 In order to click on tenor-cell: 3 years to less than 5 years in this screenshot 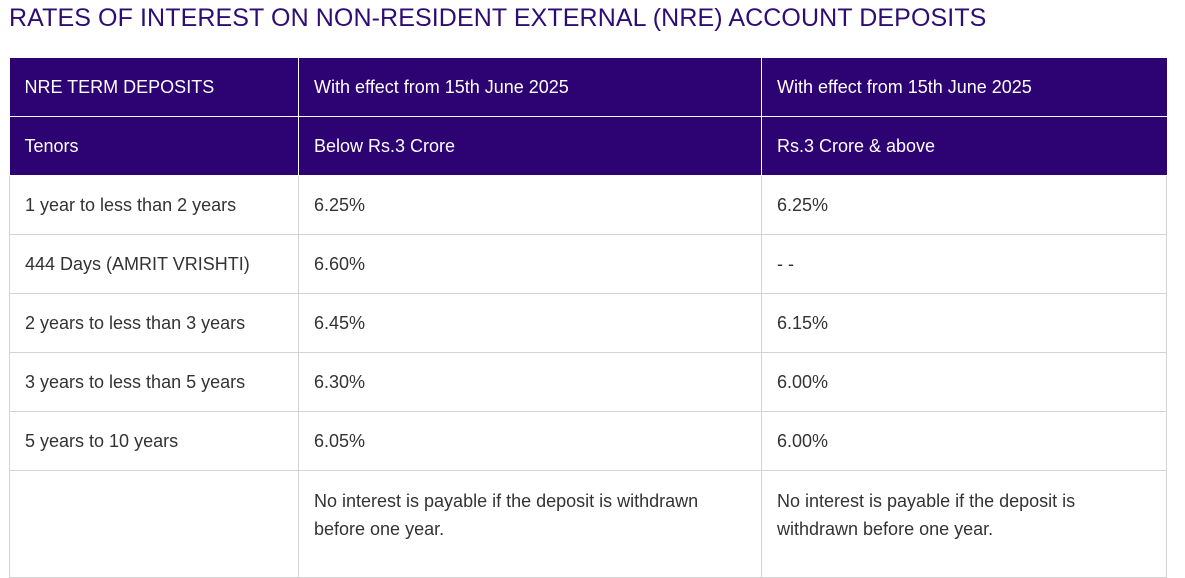, I will do `click(154, 382)`.